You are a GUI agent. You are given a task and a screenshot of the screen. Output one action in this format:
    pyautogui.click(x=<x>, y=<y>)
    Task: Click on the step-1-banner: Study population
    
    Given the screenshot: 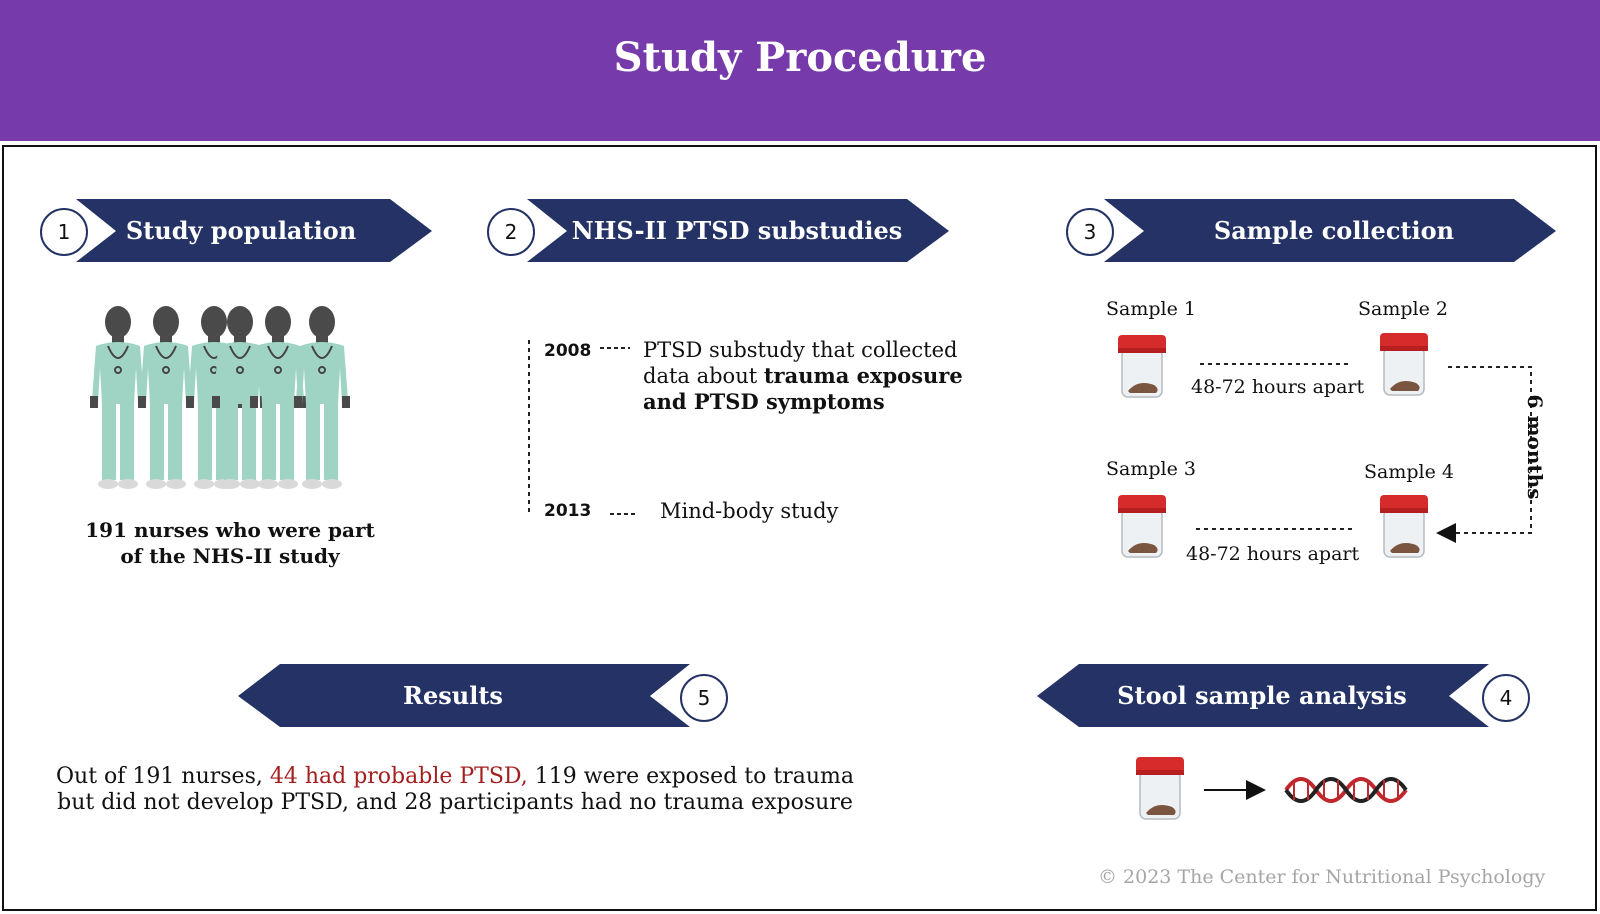 What is the action you would take?
    pyautogui.click(x=255, y=231)
    